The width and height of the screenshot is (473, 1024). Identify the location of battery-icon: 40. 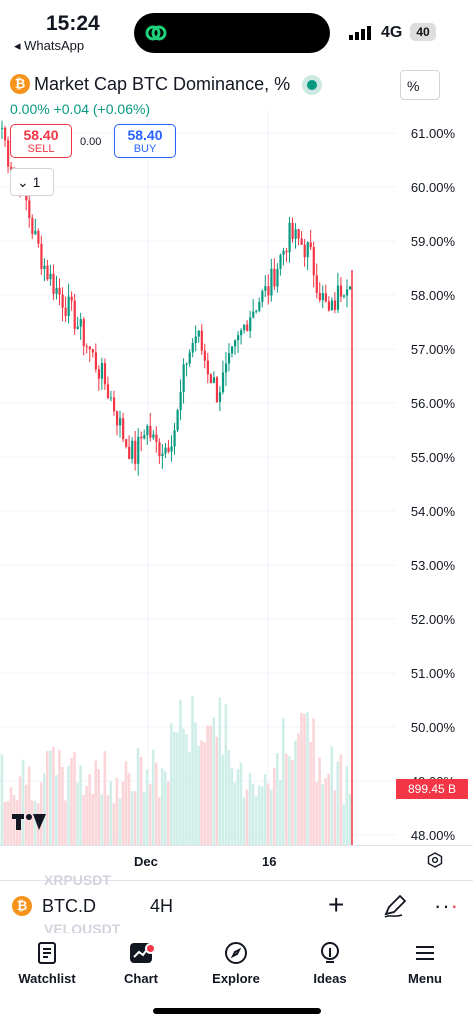
(423, 32).